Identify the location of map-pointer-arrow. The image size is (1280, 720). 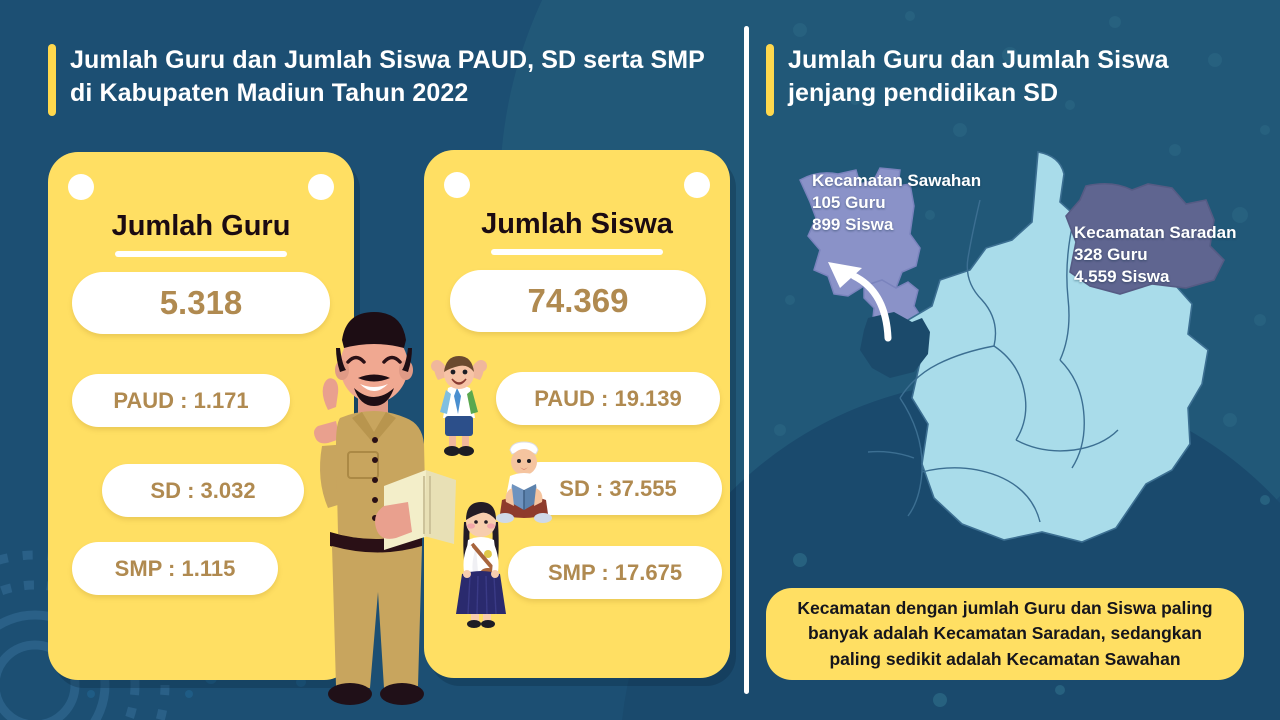
(871, 307).